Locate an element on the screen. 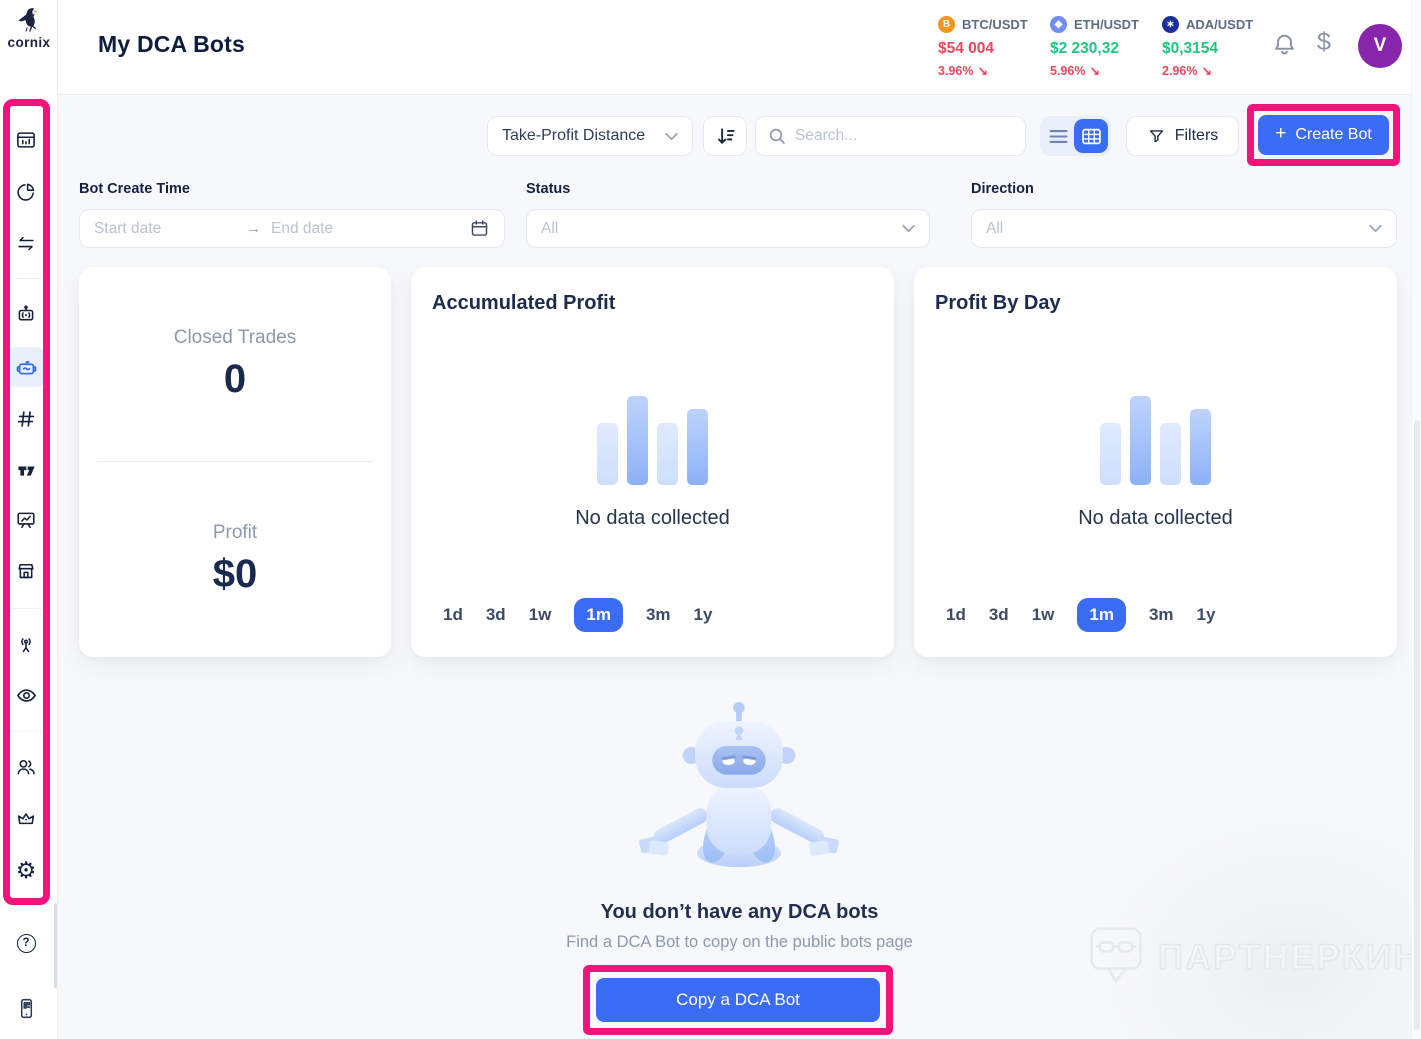 The height and width of the screenshot is (1039, 1421). list-view-button is located at coordinates (1058, 136).